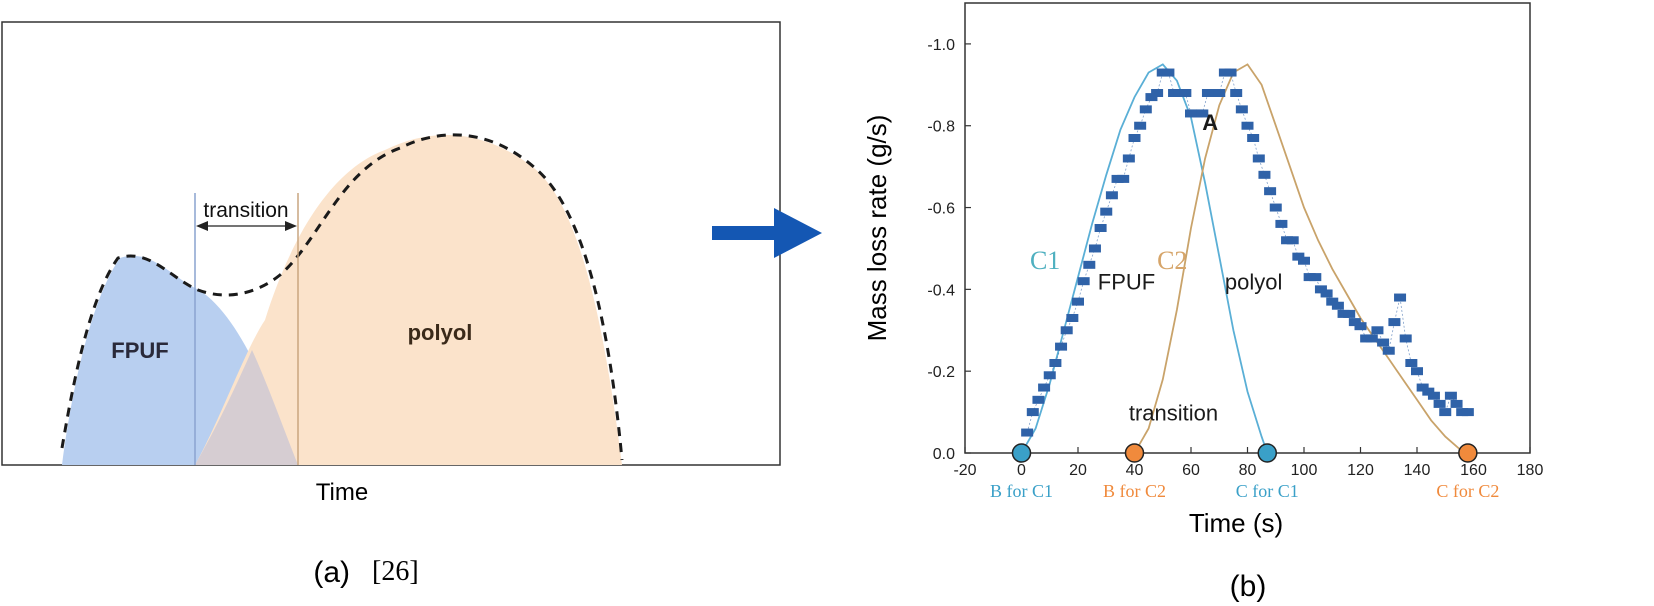 This screenshot has width=1654, height=606. What do you see at coordinates (291, 226) in the screenshot?
I see `arrow-right-head` at bounding box center [291, 226].